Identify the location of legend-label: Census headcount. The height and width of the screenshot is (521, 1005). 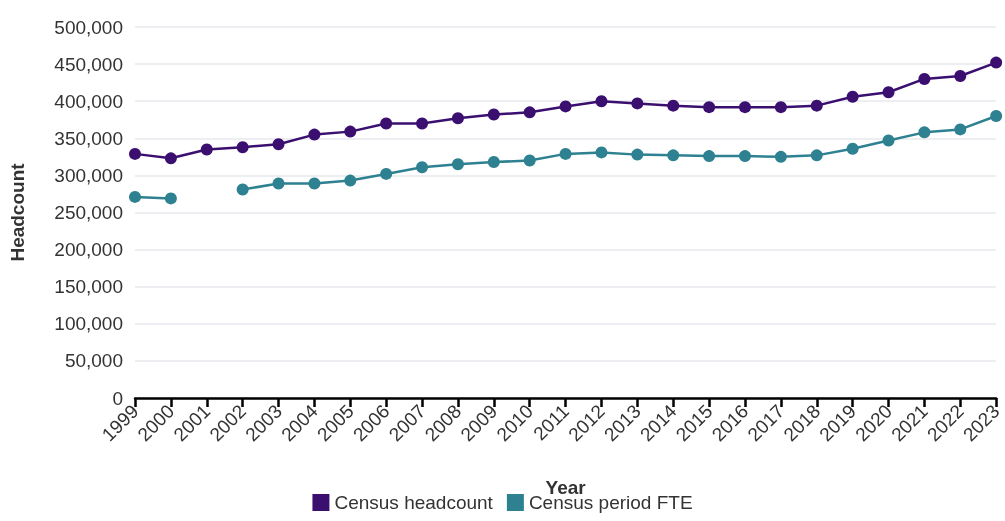
(414, 502).